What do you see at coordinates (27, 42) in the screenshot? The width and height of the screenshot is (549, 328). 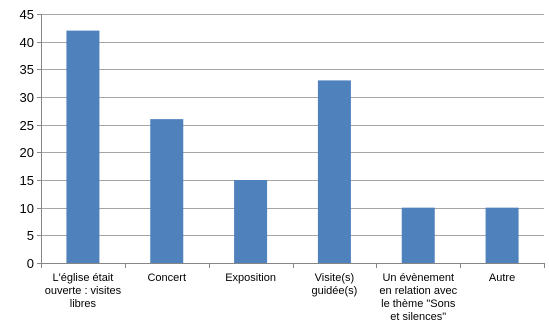 I see `y-tick-label: 40` at bounding box center [27, 42].